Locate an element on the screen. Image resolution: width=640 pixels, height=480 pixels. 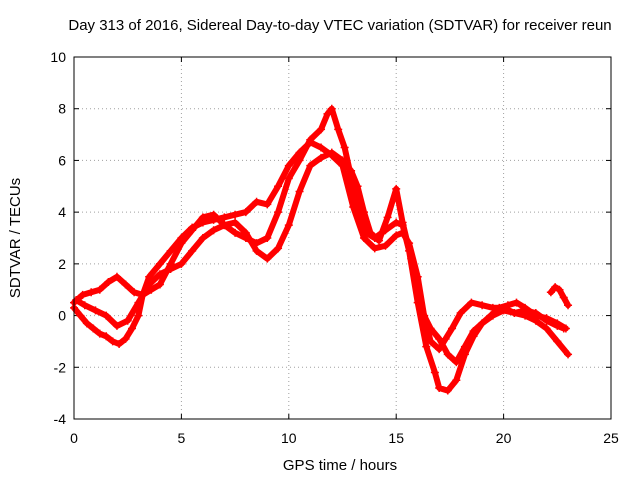
y-tick-label: 10 is located at coordinates (58, 57).